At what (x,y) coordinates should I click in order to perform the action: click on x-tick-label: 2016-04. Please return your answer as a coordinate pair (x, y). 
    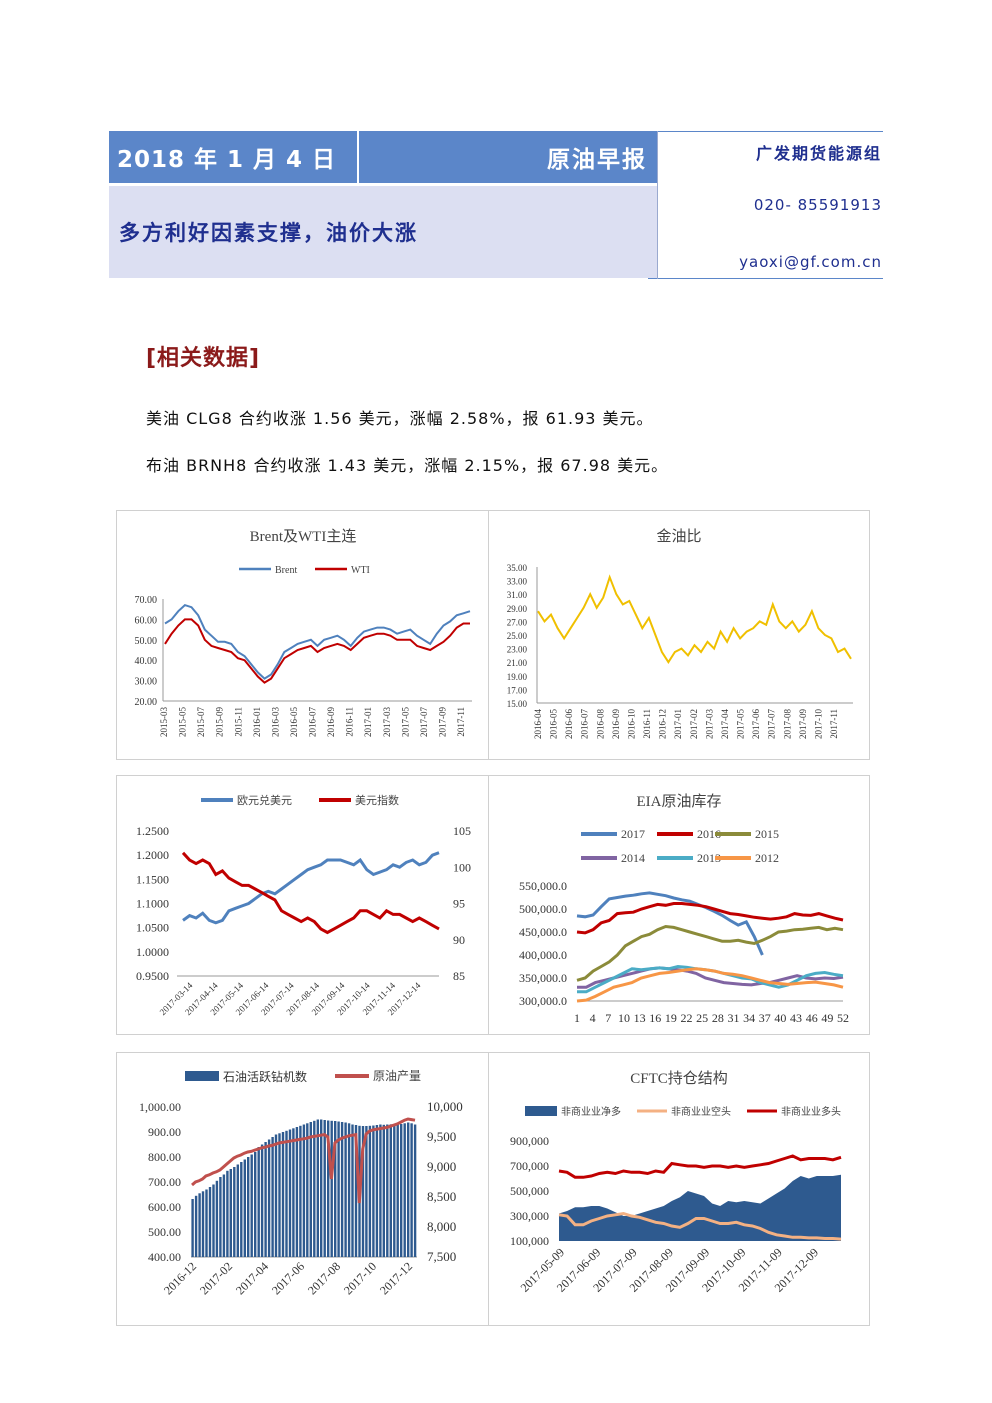
    Looking at the image, I should click on (538, 724).